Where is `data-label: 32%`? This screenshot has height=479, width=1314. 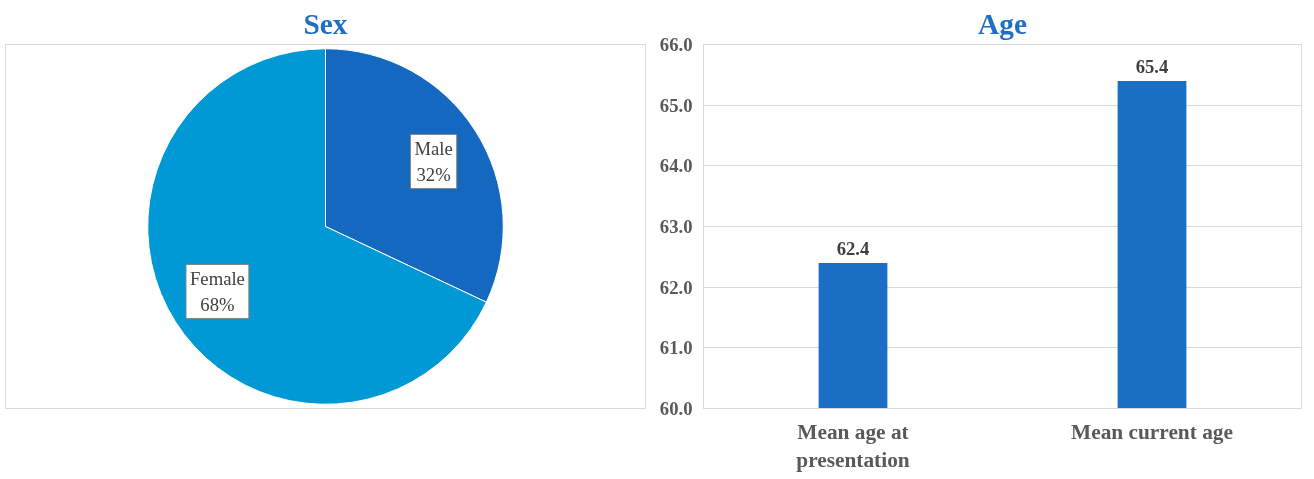 data-label: 32% is located at coordinates (433, 174).